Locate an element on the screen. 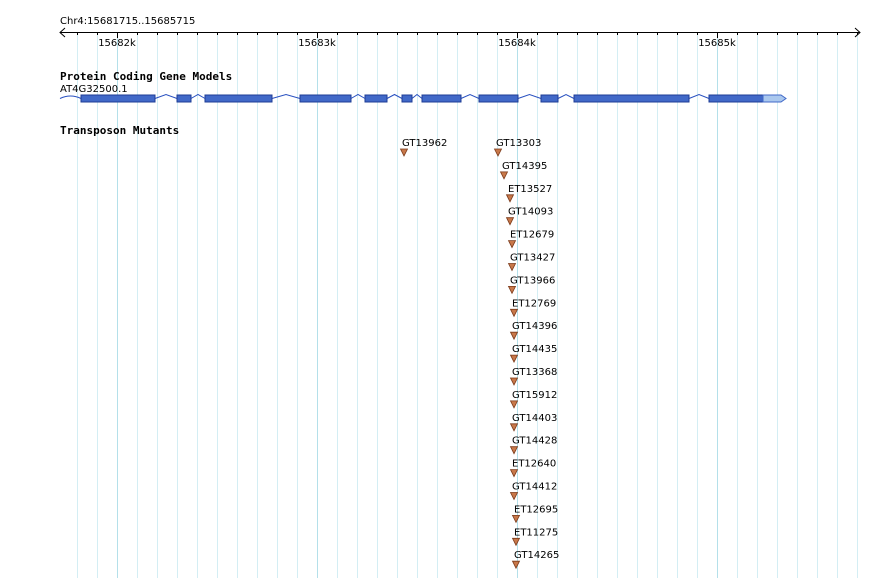 This screenshot has width=890, height=578. mutant-label: GT14265 is located at coordinates (536, 555).